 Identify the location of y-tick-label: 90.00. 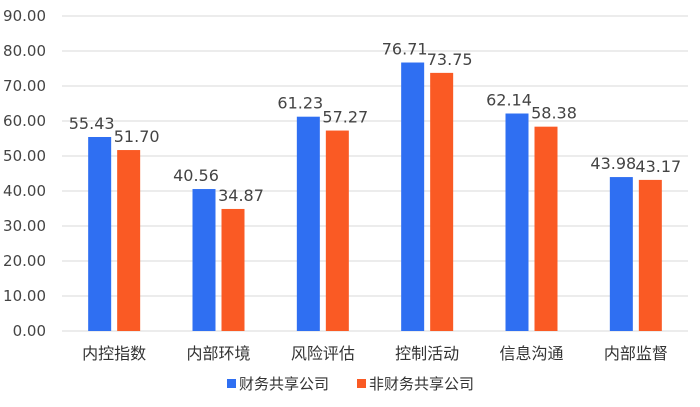
(24, 16).